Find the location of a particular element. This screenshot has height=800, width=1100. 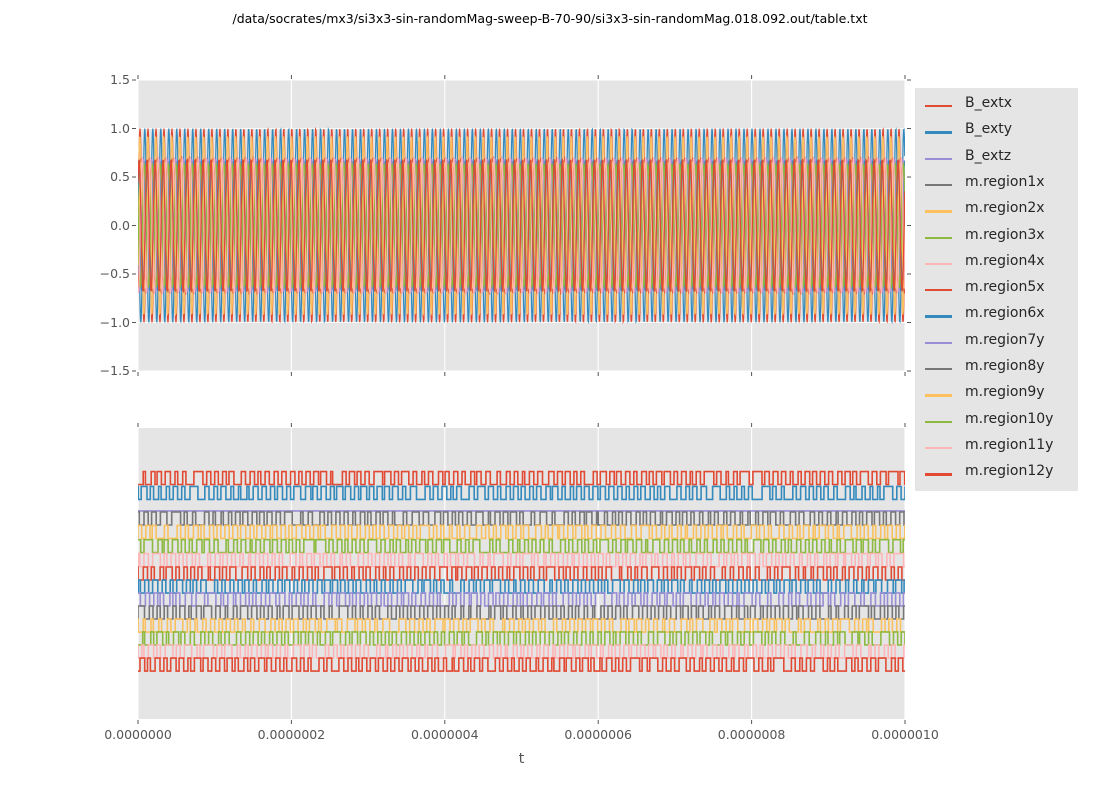

legend-item-label: m.region11y is located at coordinates (1009, 444).